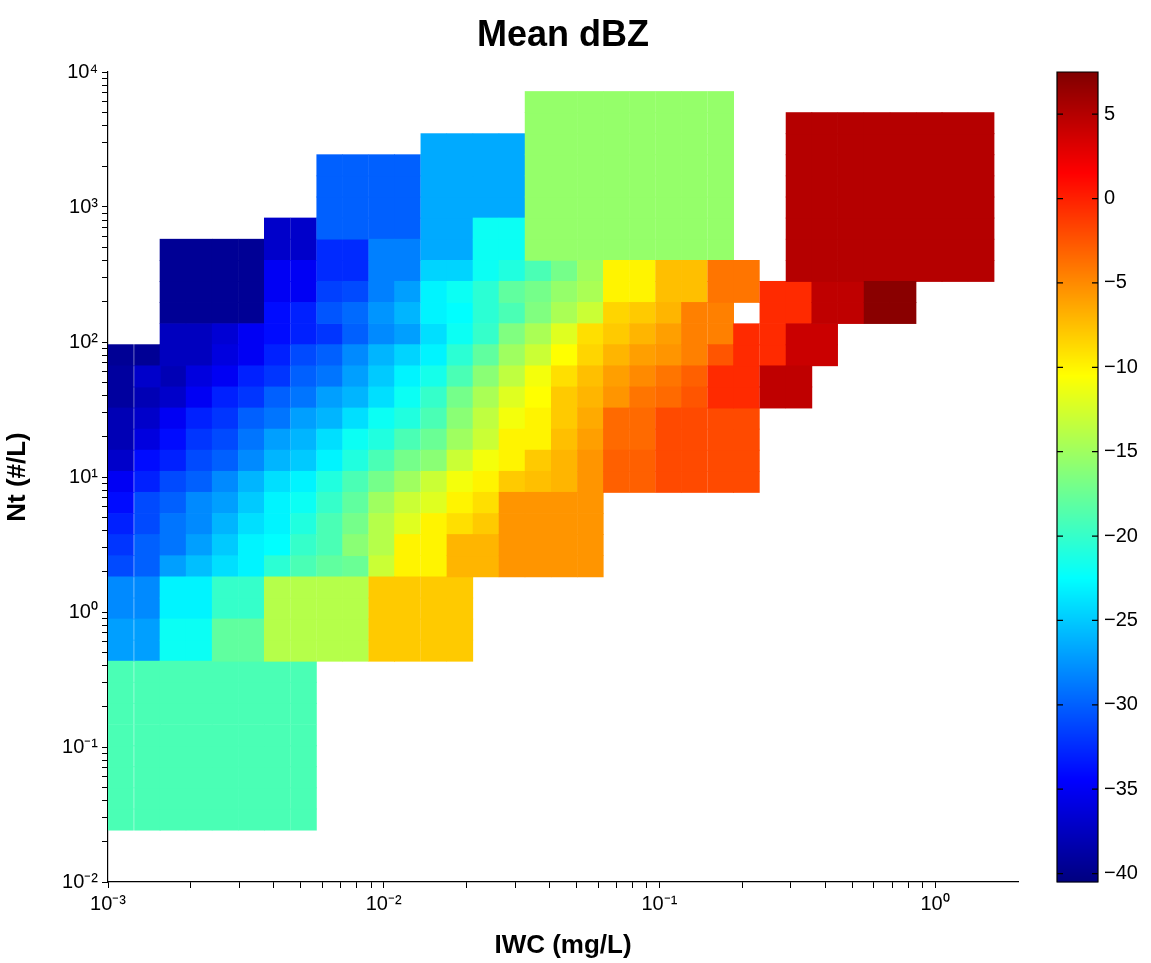 The height and width of the screenshot is (963, 1151). What do you see at coordinates (1110, 197) in the screenshot?
I see `color-bar-label: 0` at bounding box center [1110, 197].